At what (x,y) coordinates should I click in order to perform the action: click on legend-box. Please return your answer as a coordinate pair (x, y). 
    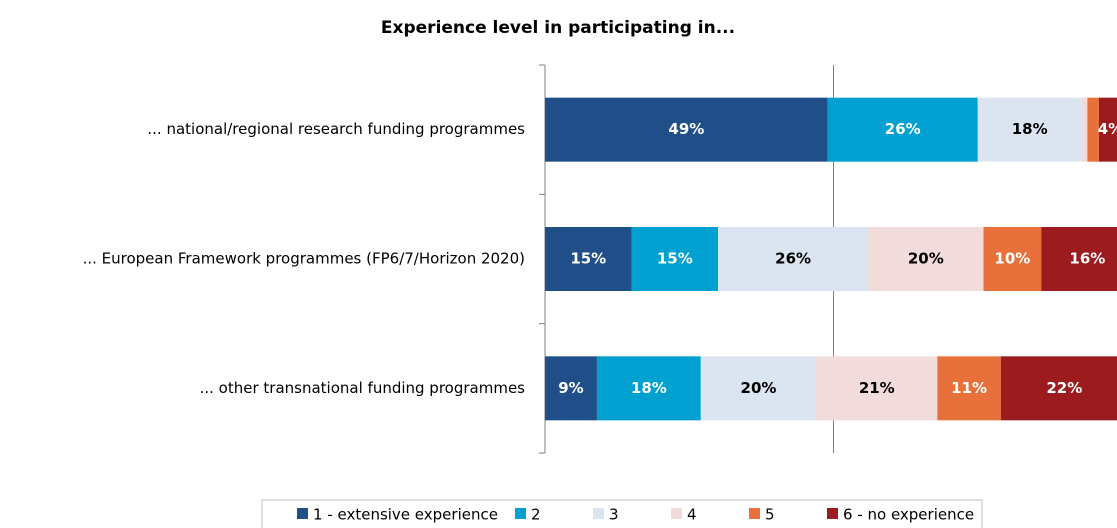
    Looking at the image, I should click on (622, 513).